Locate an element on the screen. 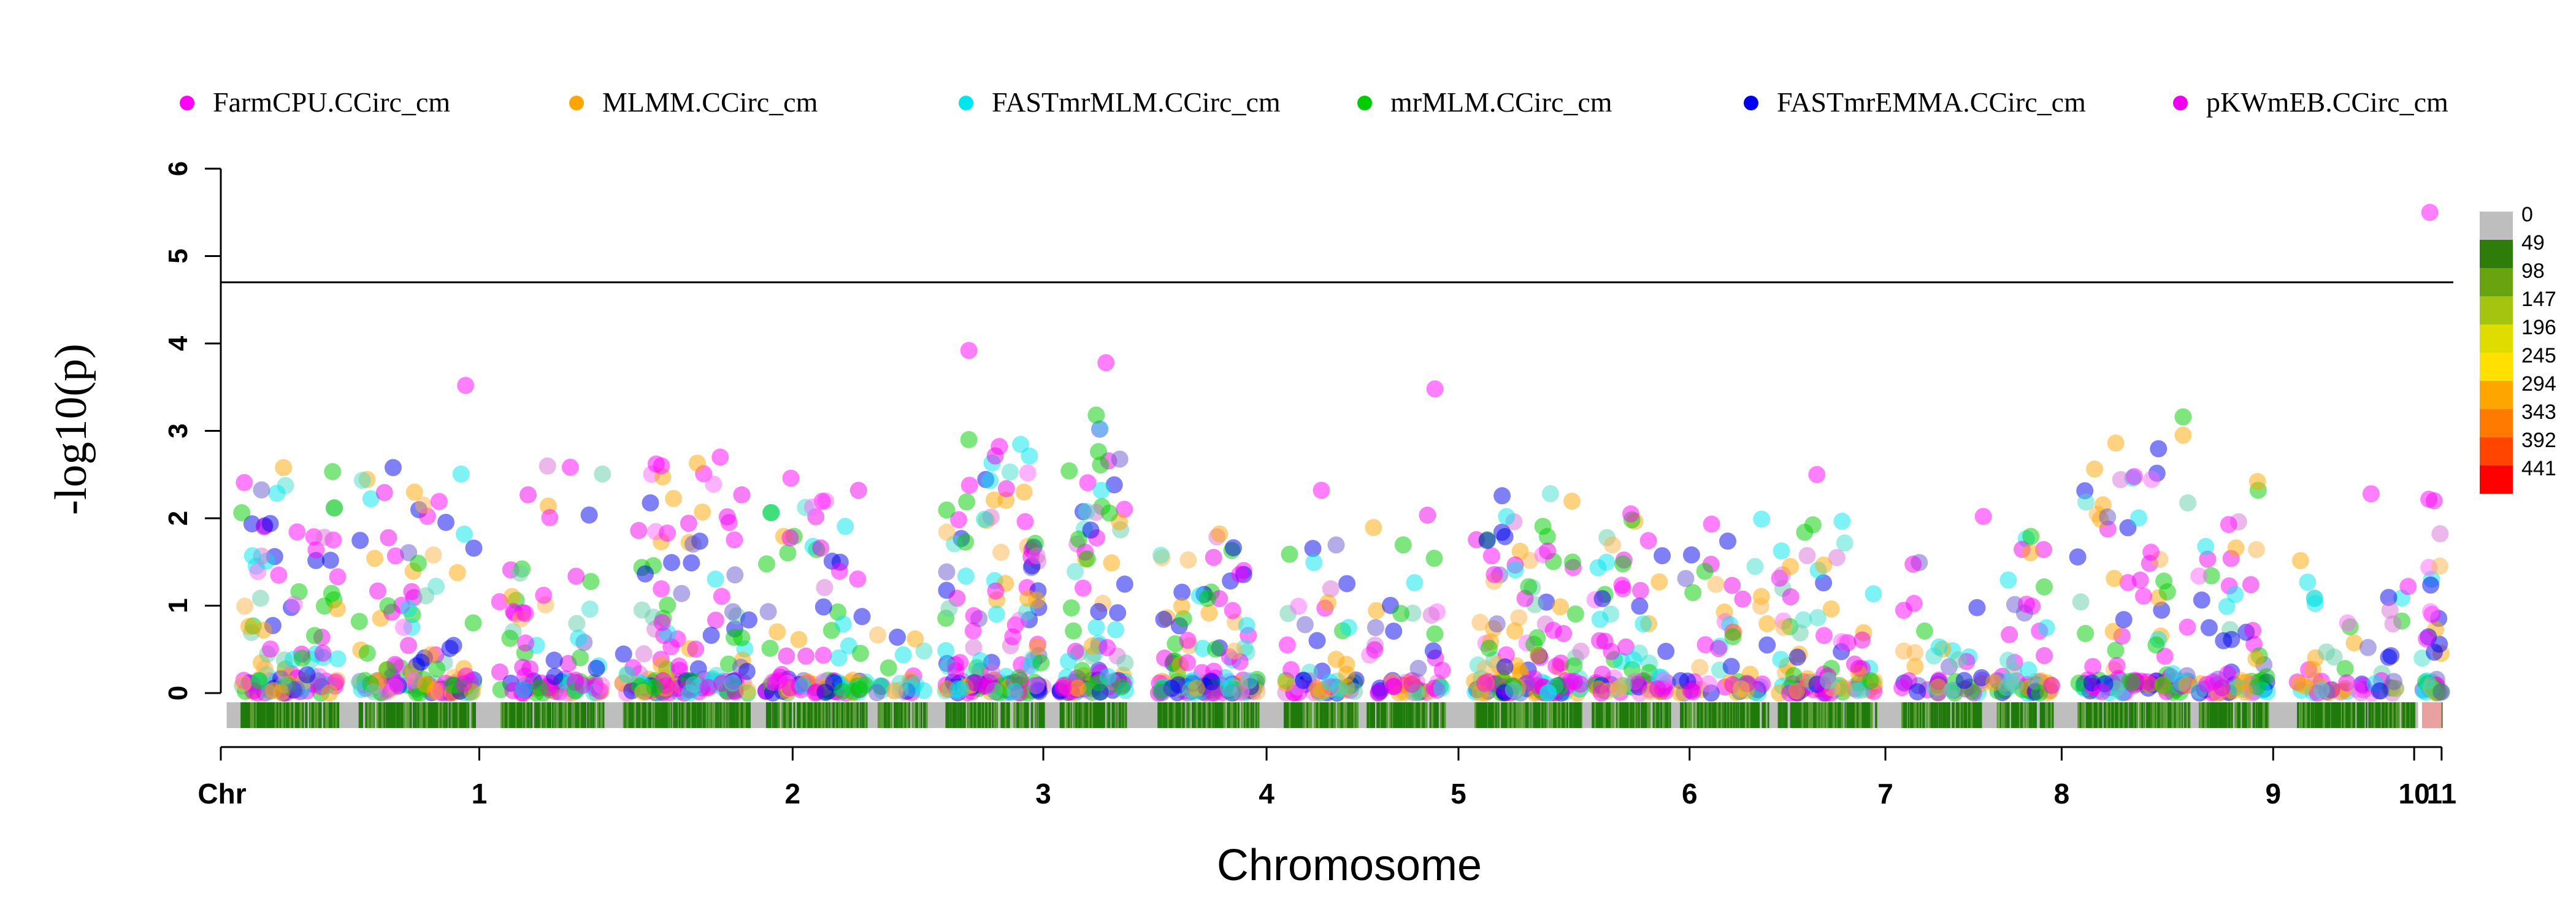  density-legend-label-8: 392 is located at coordinates (2538, 440).